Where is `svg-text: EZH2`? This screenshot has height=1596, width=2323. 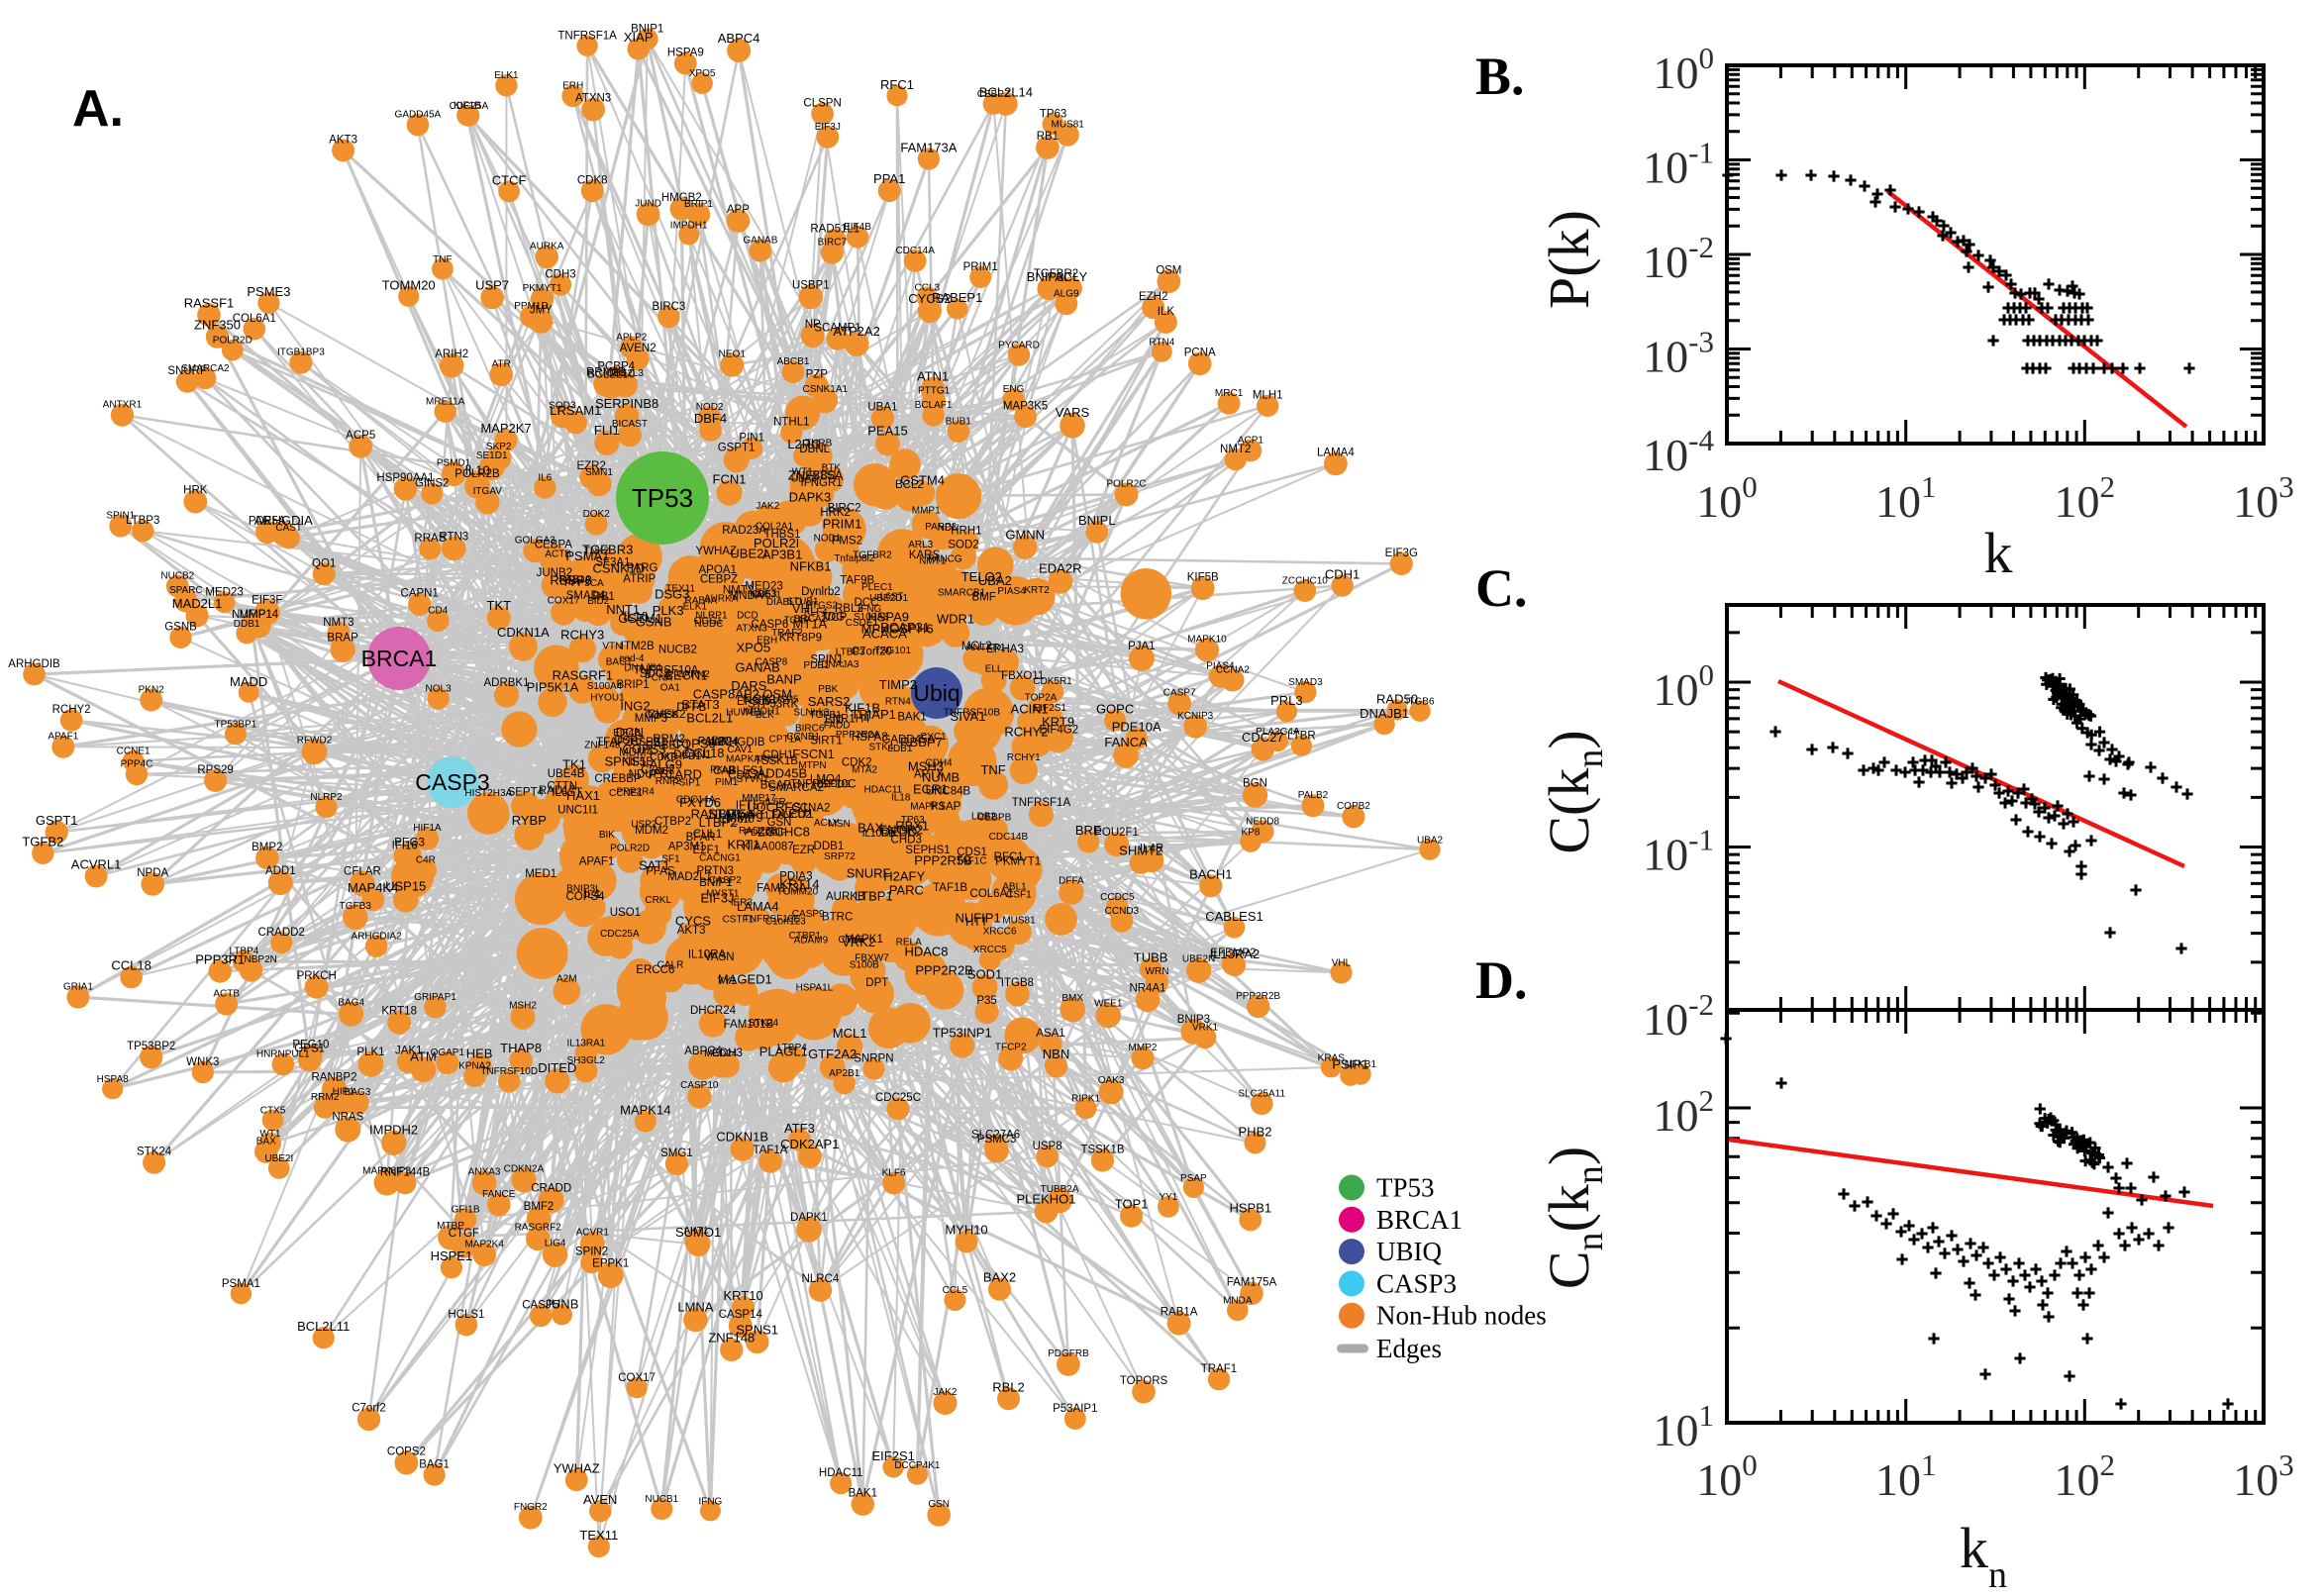
svg-text: EZH2 is located at coordinates (1153, 297).